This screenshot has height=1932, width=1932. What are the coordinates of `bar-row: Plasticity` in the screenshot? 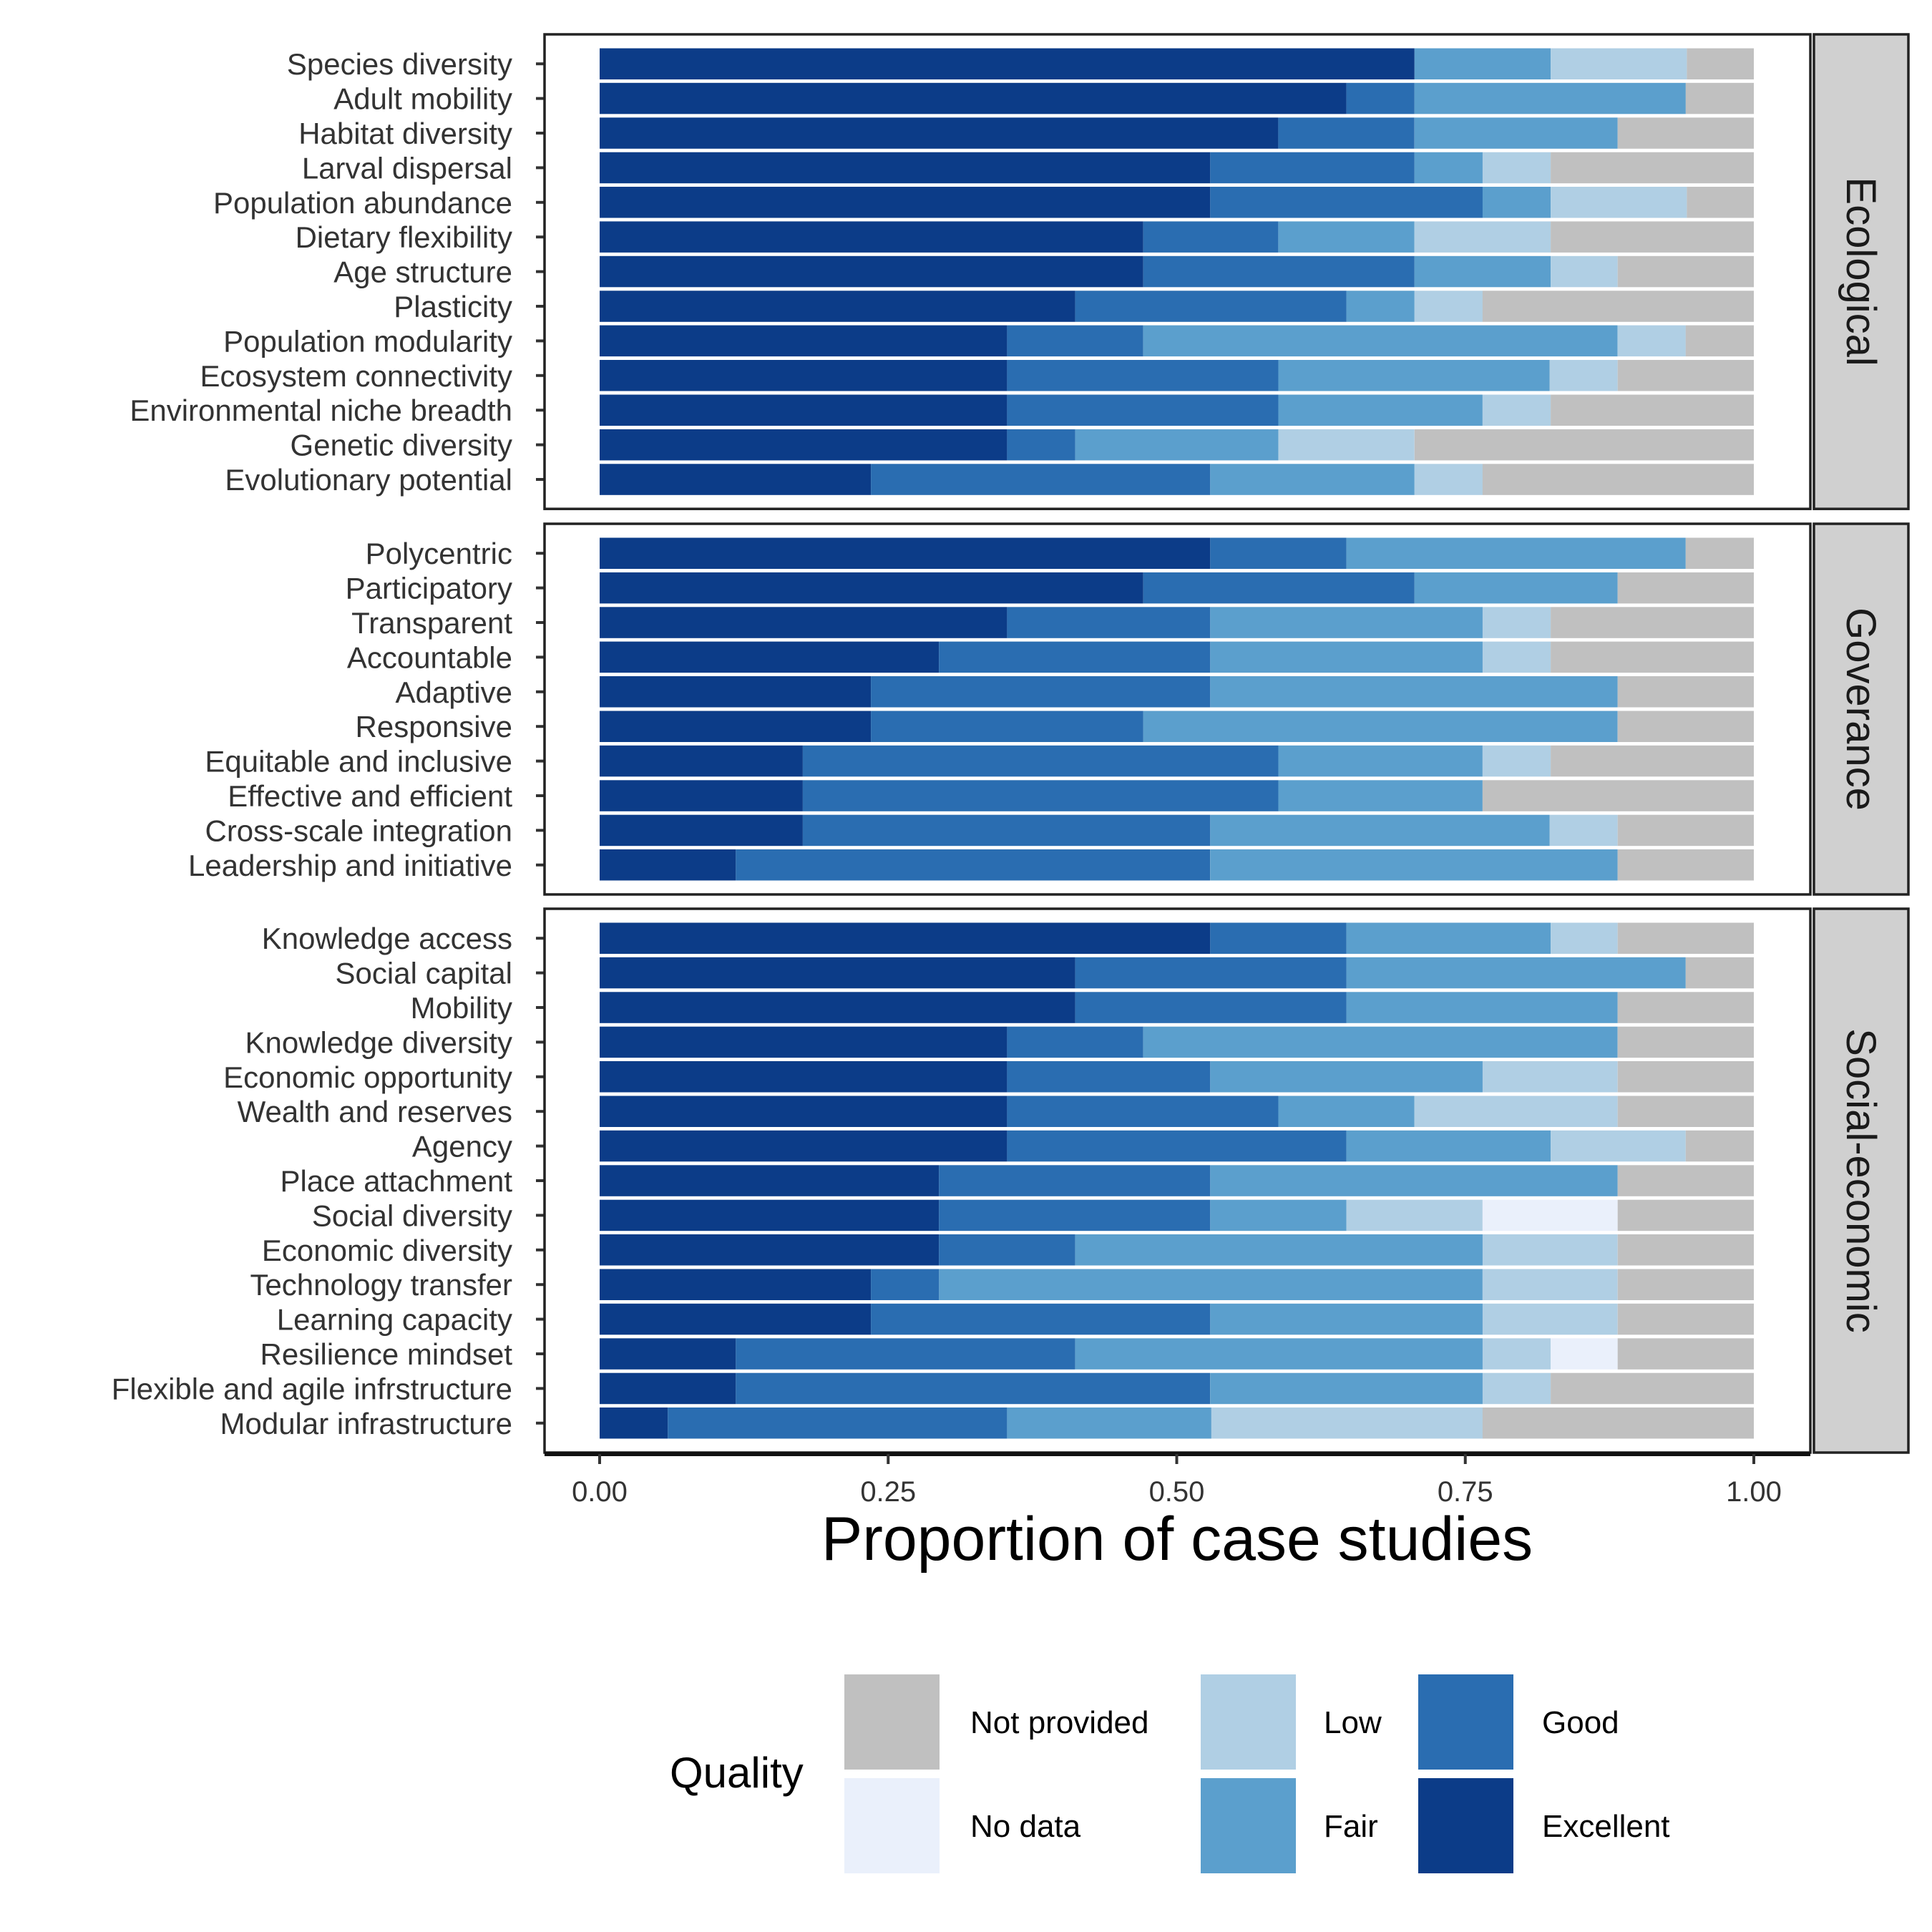 It's located at (1074, 306).